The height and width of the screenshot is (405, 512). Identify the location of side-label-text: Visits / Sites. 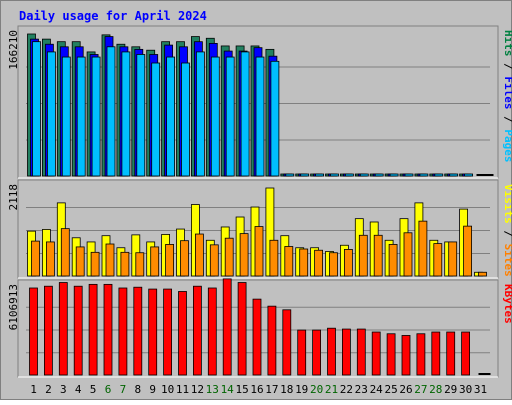
(507, 230).